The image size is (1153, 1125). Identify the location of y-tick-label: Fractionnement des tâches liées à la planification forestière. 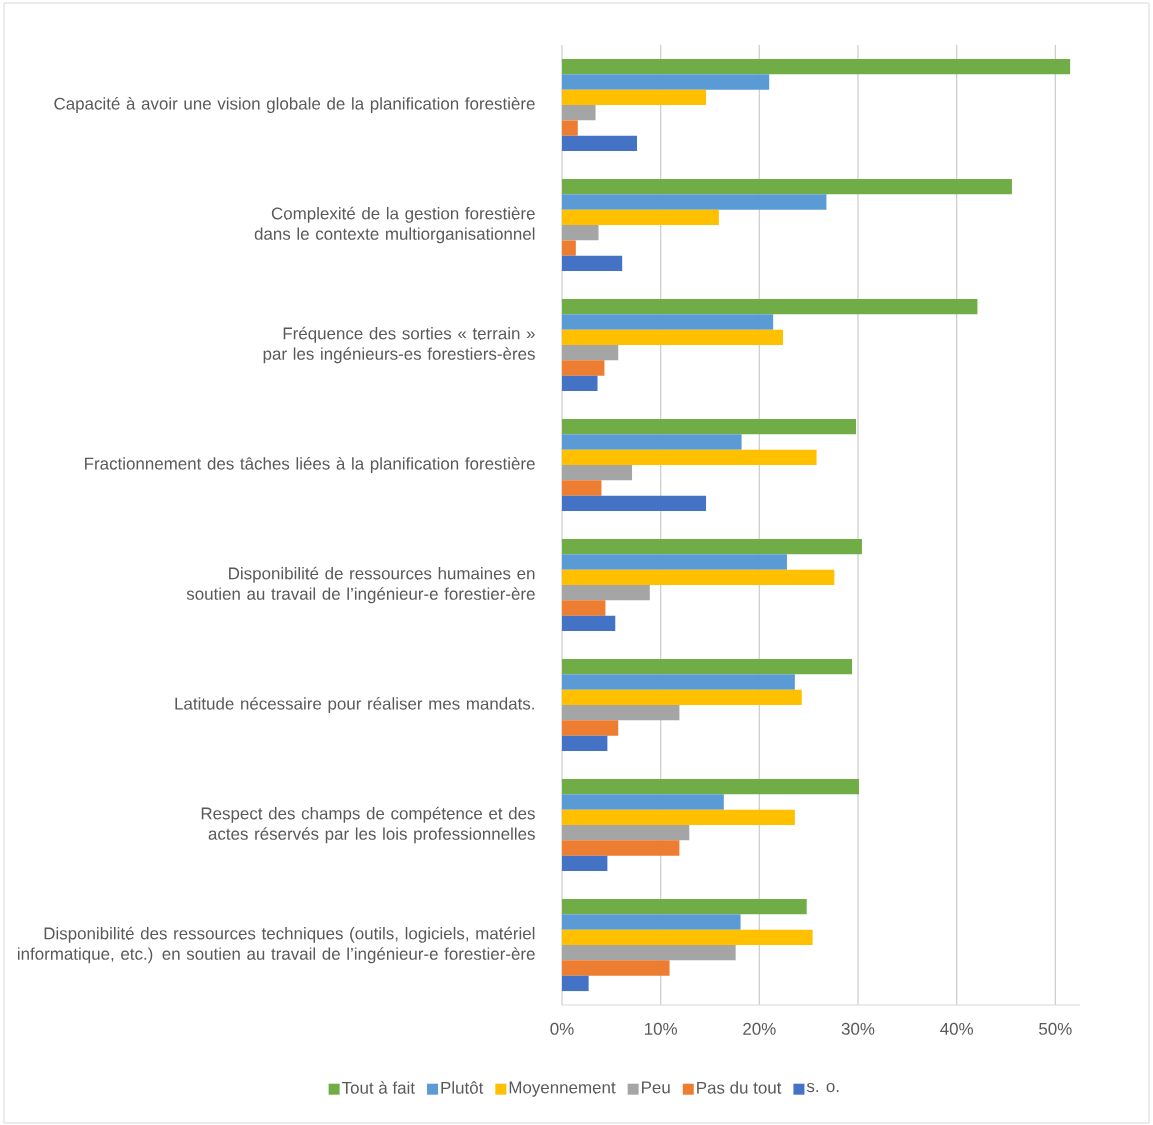
(310, 465).